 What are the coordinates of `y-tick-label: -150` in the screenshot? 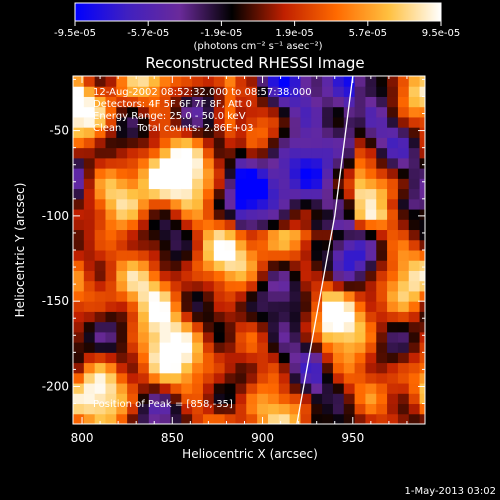 It's located at (55, 301).